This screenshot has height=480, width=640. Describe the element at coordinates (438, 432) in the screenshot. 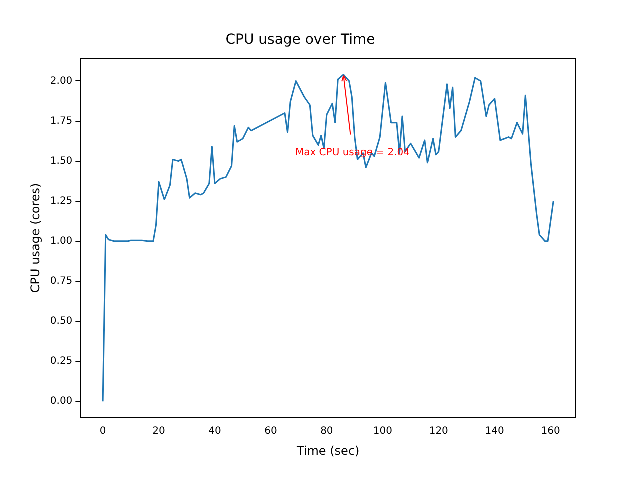

I see `x-tick-label: 120` at that location.